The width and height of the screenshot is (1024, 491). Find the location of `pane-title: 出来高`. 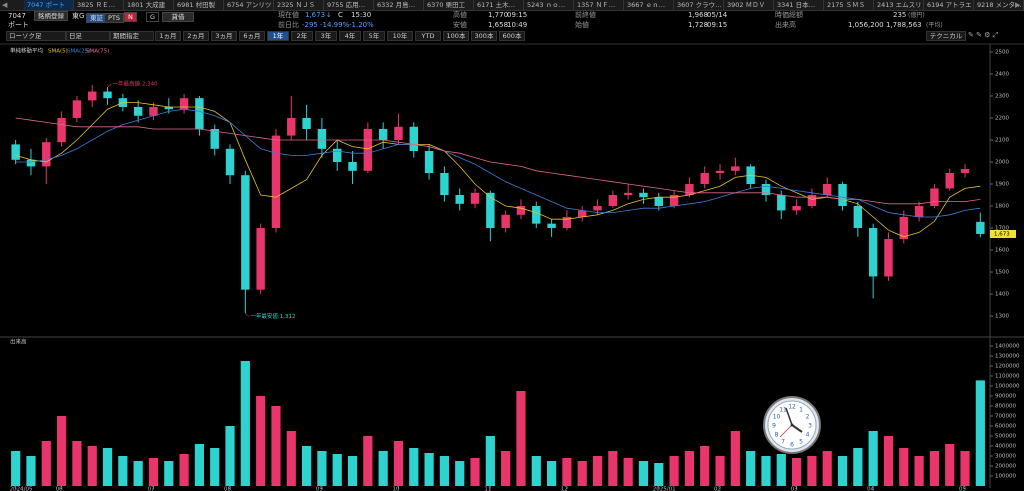

pane-title: 出来高 is located at coordinates (18, 342).